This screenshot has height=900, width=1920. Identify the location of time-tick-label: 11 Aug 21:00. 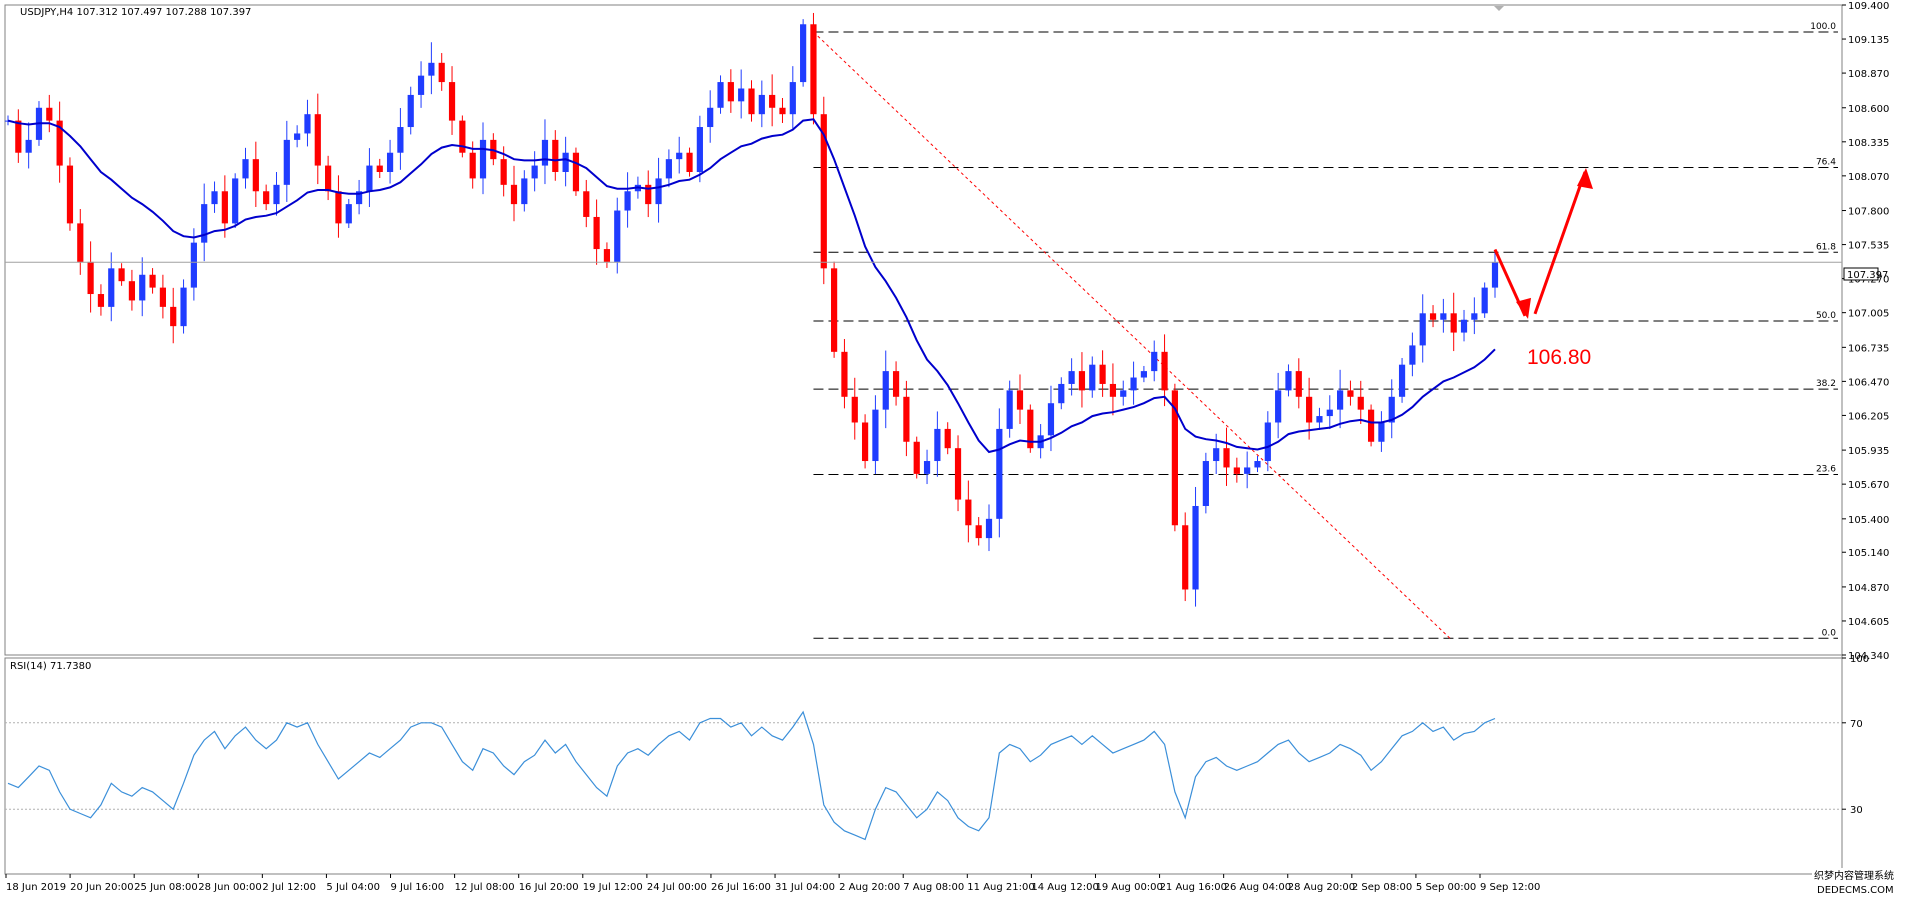
(1000, 887).